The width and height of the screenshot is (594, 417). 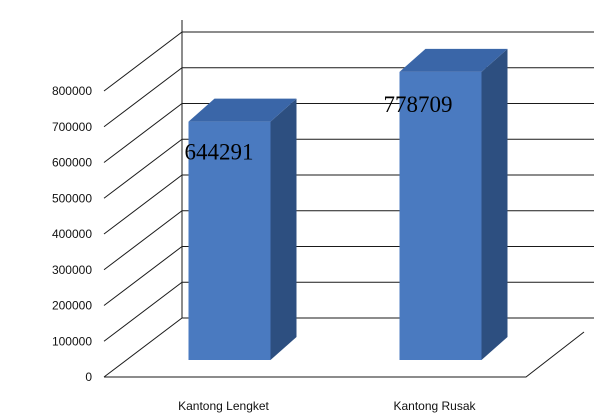 I want to click on y-tick-label: 200000, so click(x=72, y=306).